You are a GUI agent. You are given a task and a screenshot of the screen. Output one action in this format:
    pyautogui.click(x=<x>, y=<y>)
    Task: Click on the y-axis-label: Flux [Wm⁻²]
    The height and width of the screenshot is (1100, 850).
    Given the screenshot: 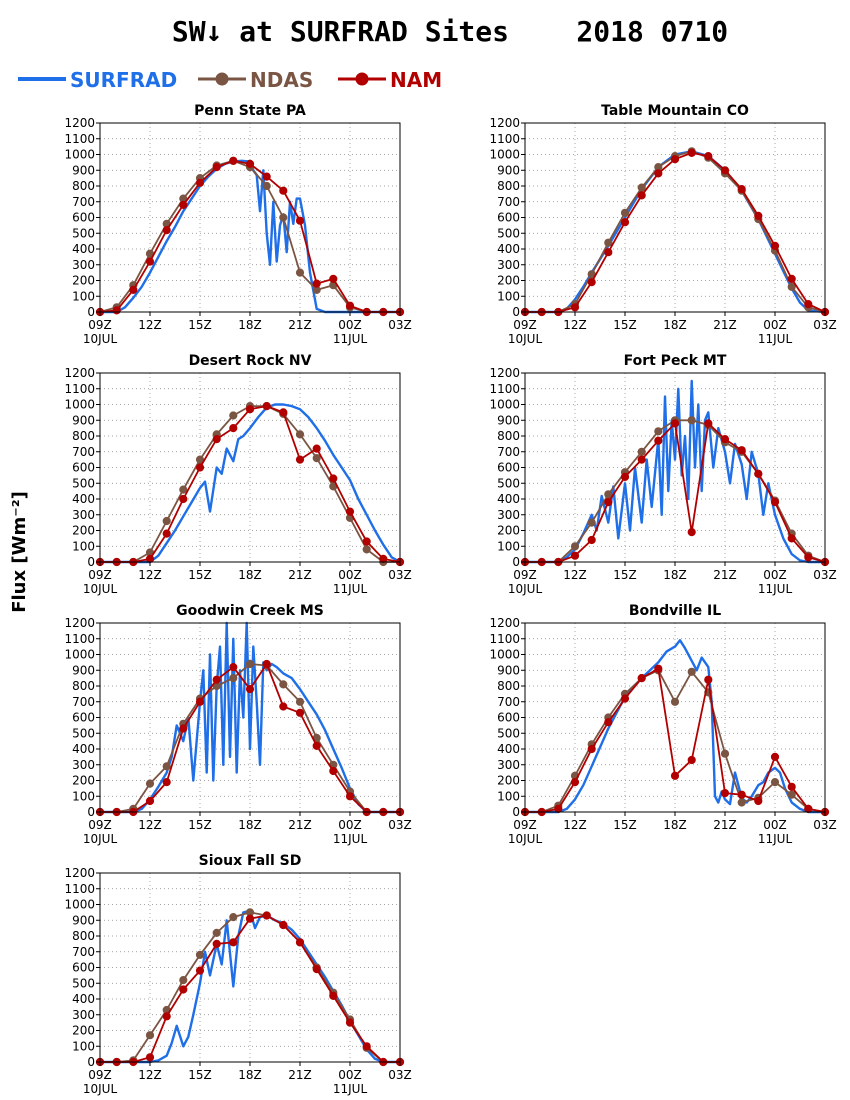 What is the action you would take?
    pyautogui.click(x=19, y=552)
    